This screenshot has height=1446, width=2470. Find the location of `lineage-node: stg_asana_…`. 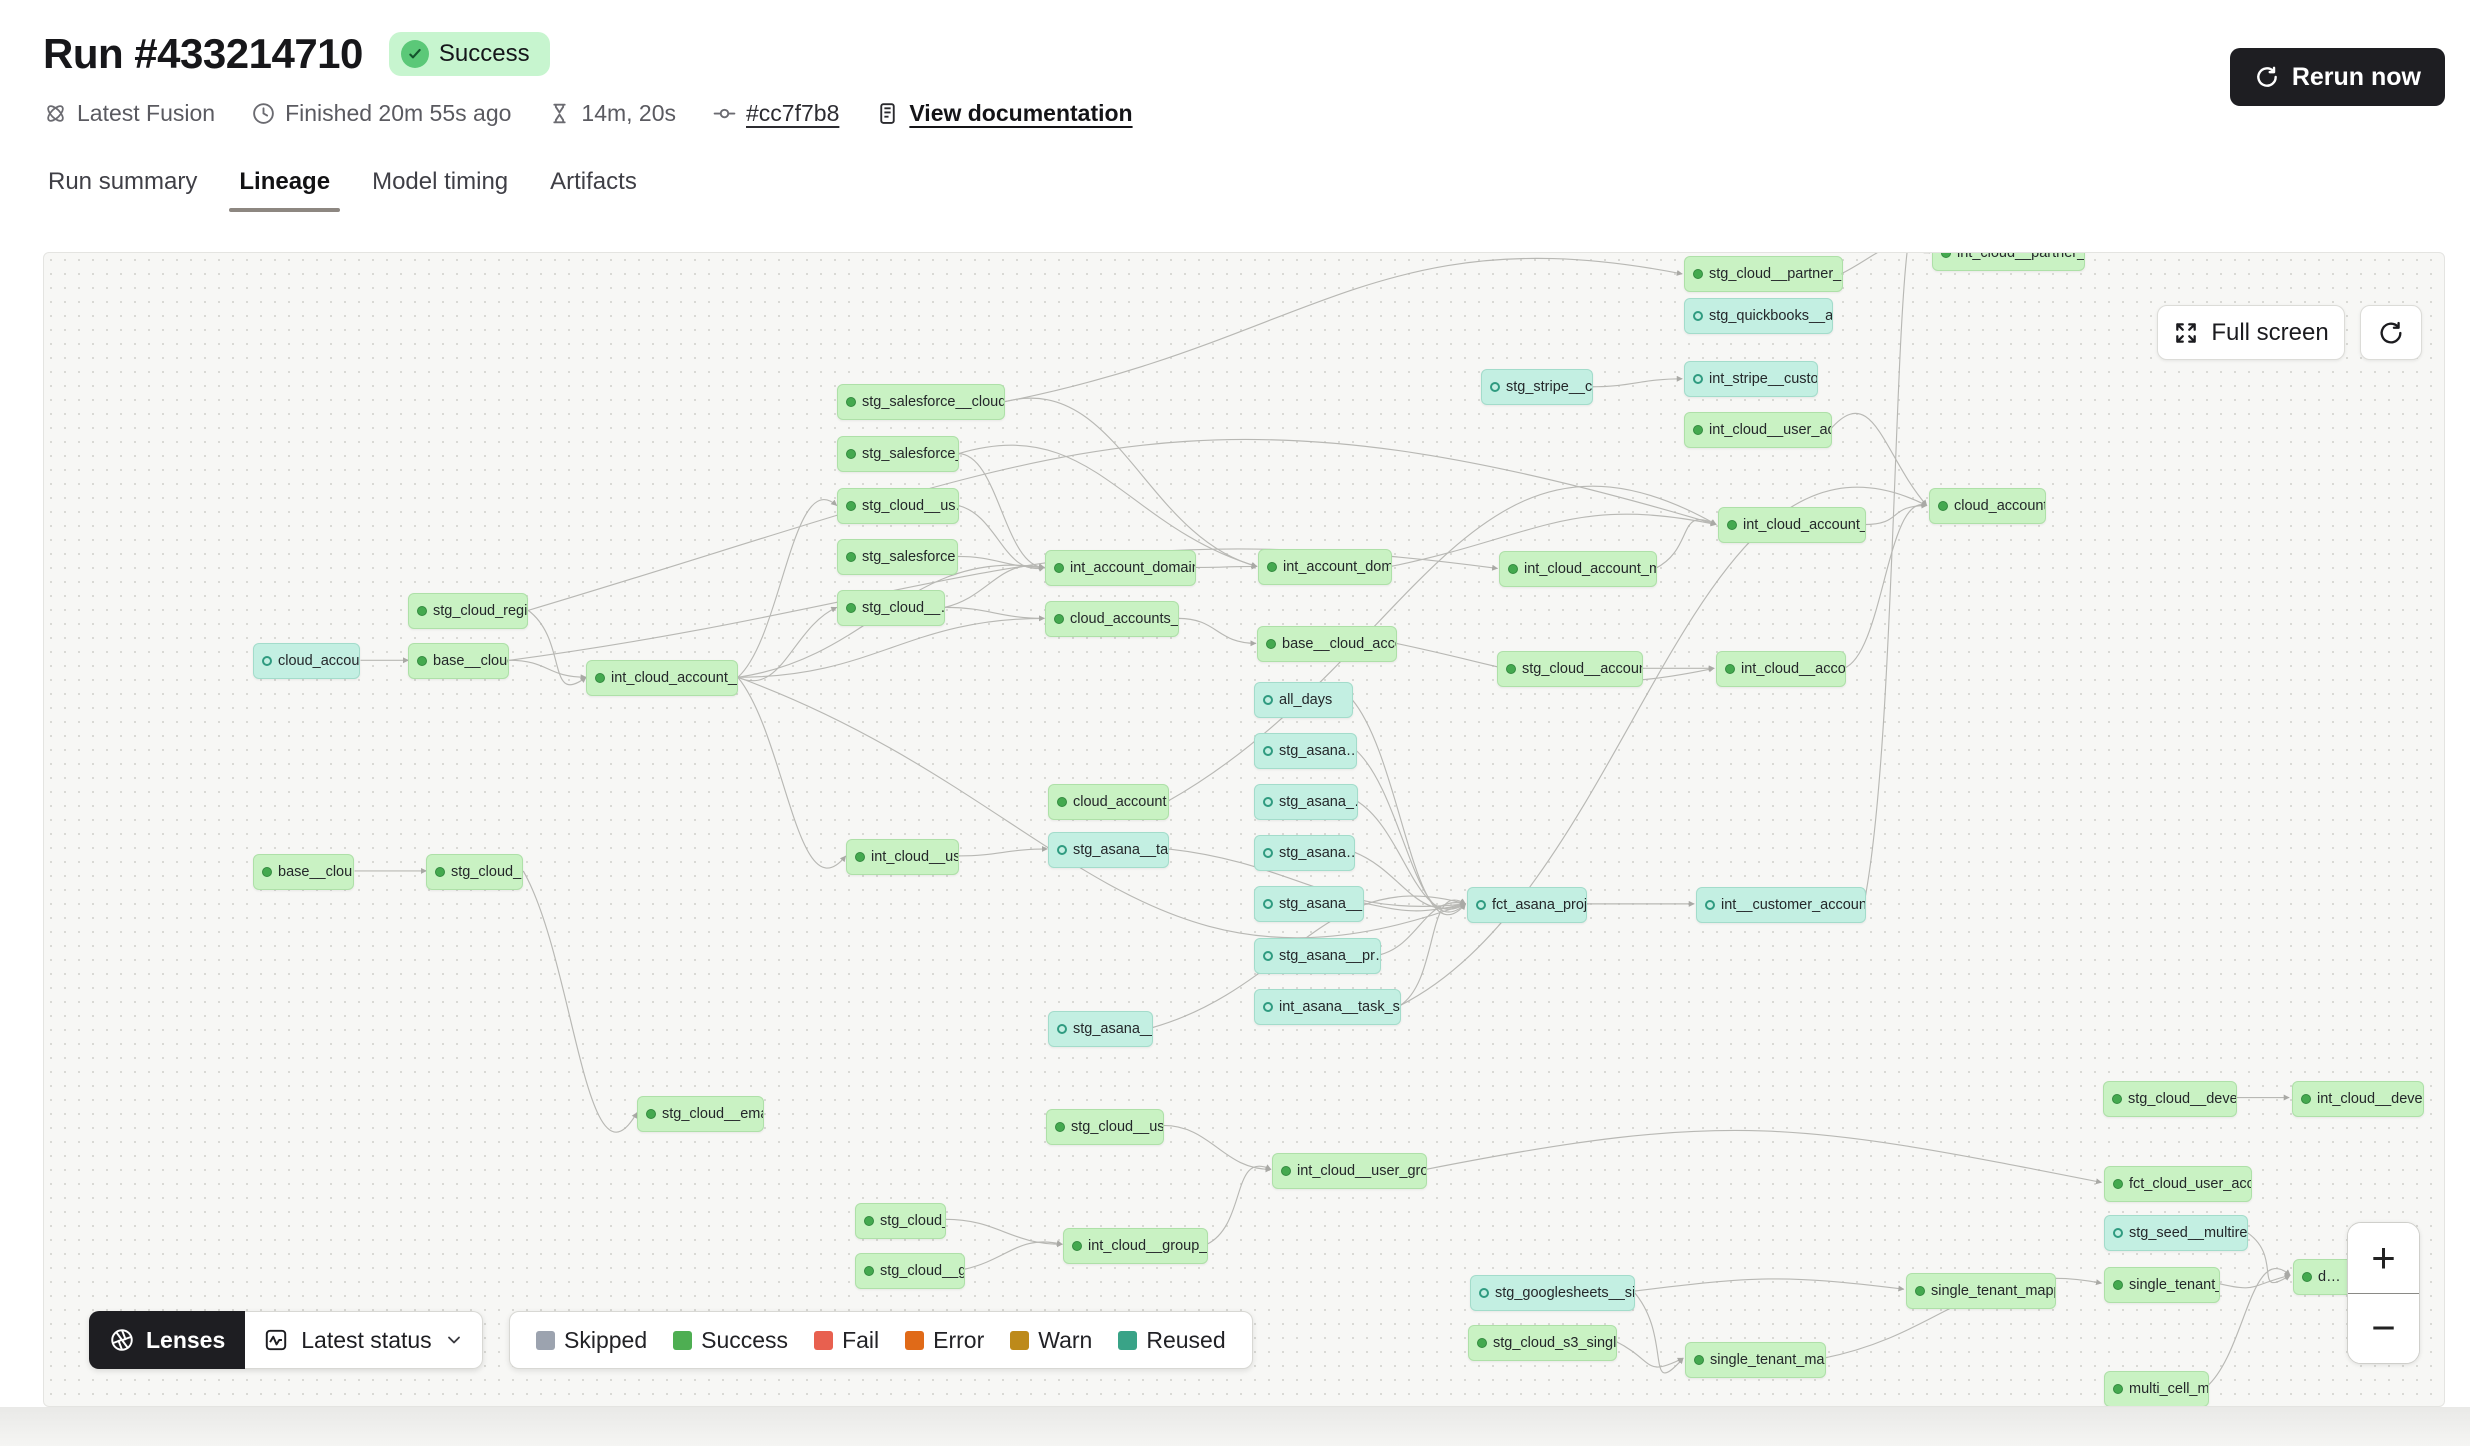

lineage-node: stg_asana_… is located at coordinates (1306, 802).